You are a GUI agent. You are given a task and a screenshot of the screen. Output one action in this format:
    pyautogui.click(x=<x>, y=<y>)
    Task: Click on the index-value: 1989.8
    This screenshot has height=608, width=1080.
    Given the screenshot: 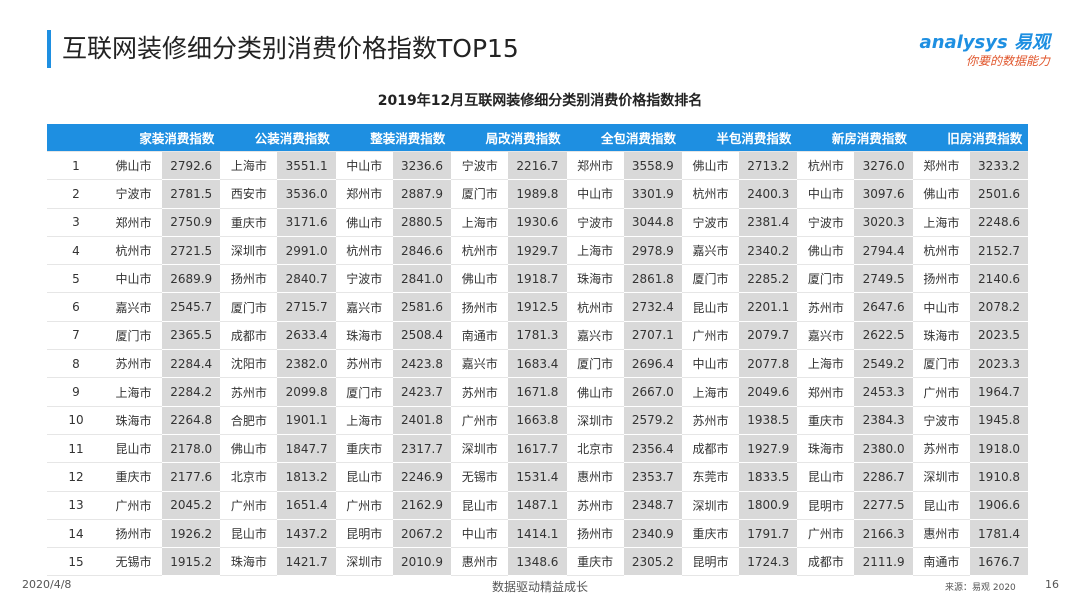 What is the action you would take?
    pyautogui.click(x=537, y=194)
    